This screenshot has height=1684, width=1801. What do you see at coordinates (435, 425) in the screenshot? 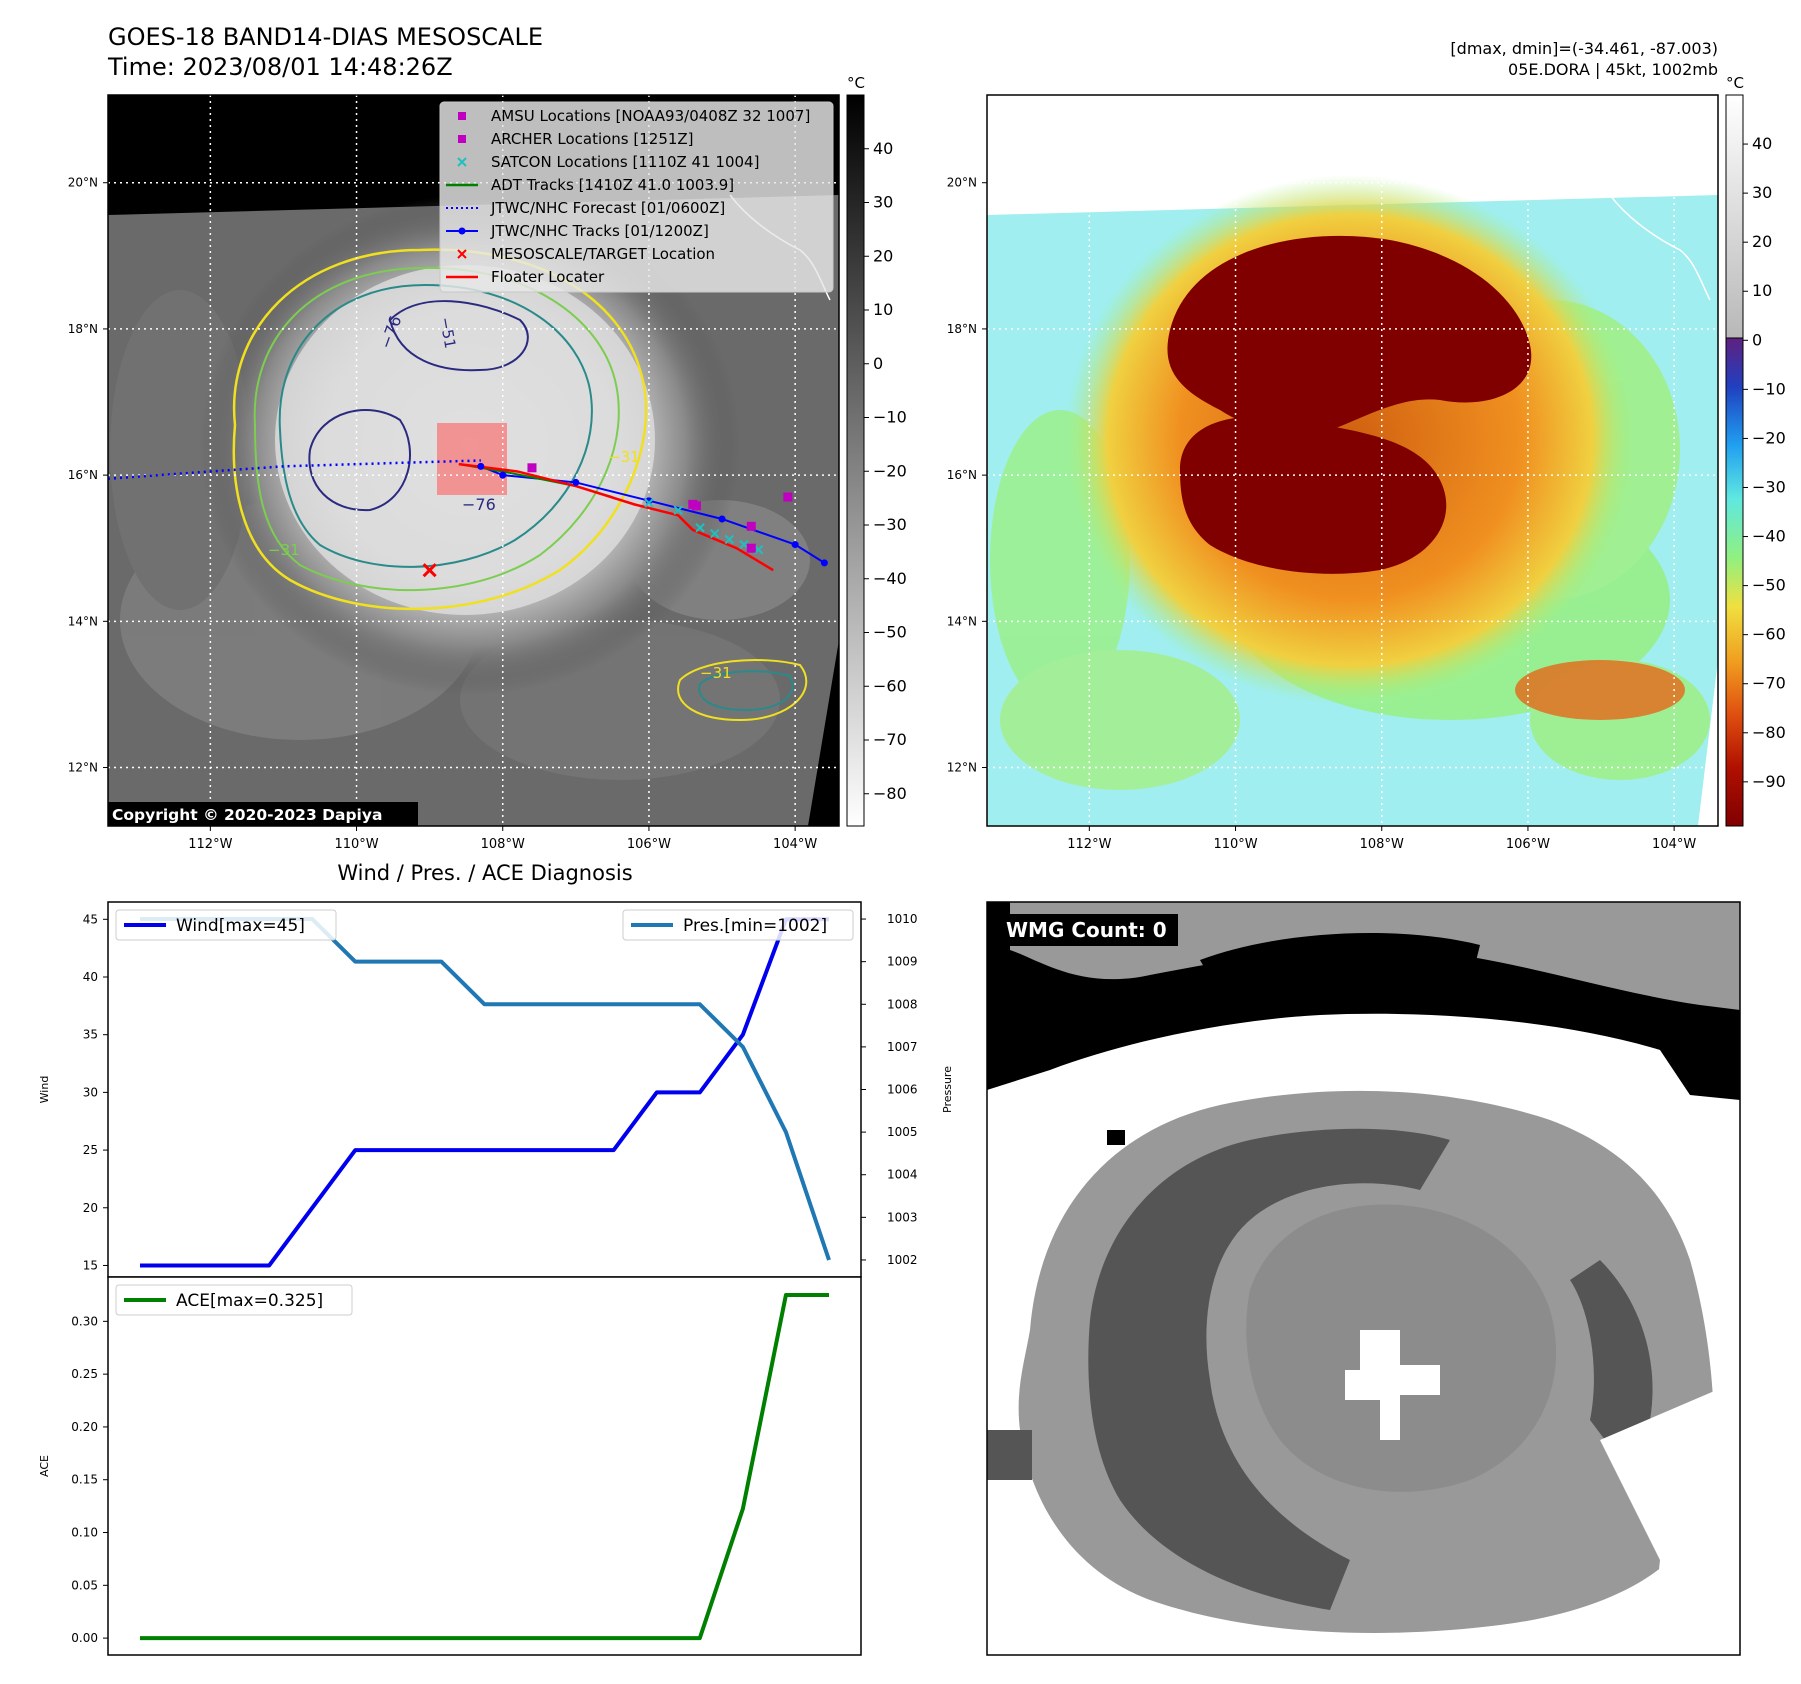
I see `contour-teal` at bounding box center [435, 425].